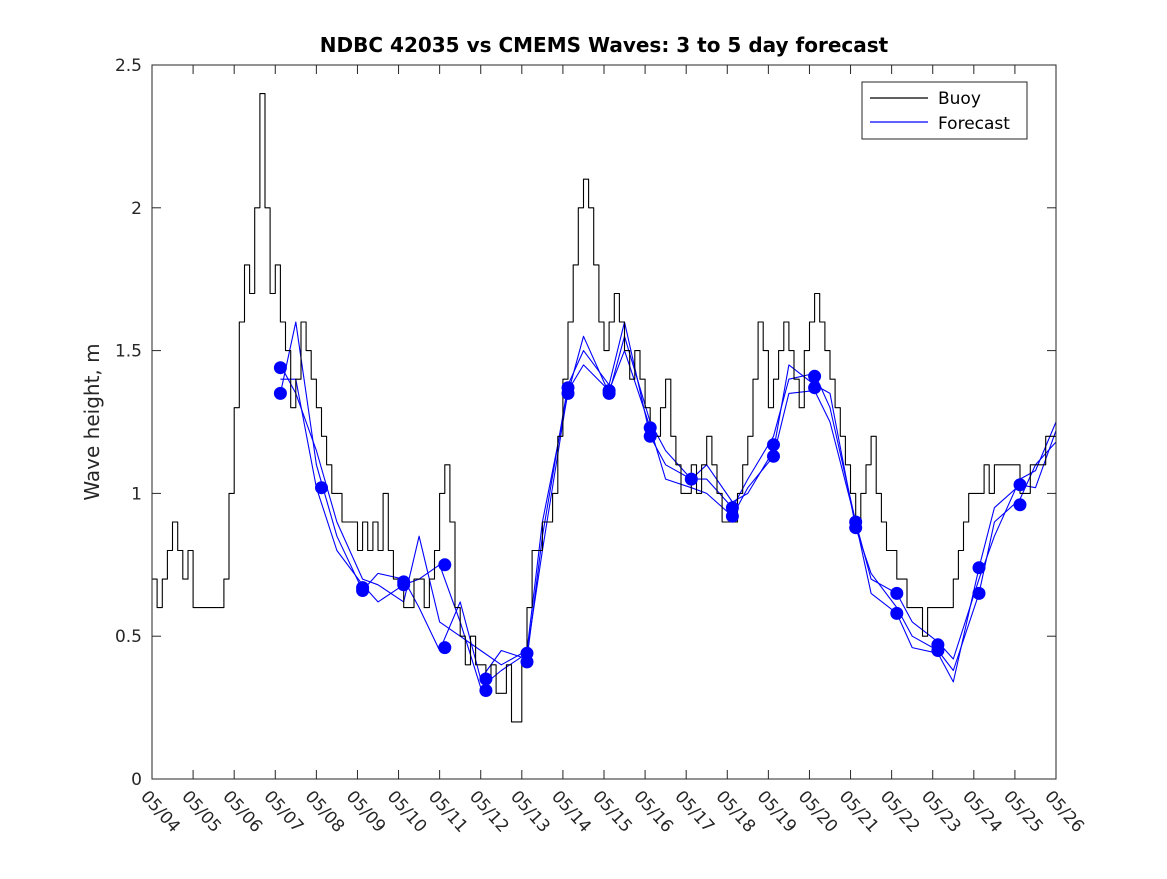 The height and width of the screenshot is (879, 1167). I want to click on y-tick-label: 2, so click(136, 209).